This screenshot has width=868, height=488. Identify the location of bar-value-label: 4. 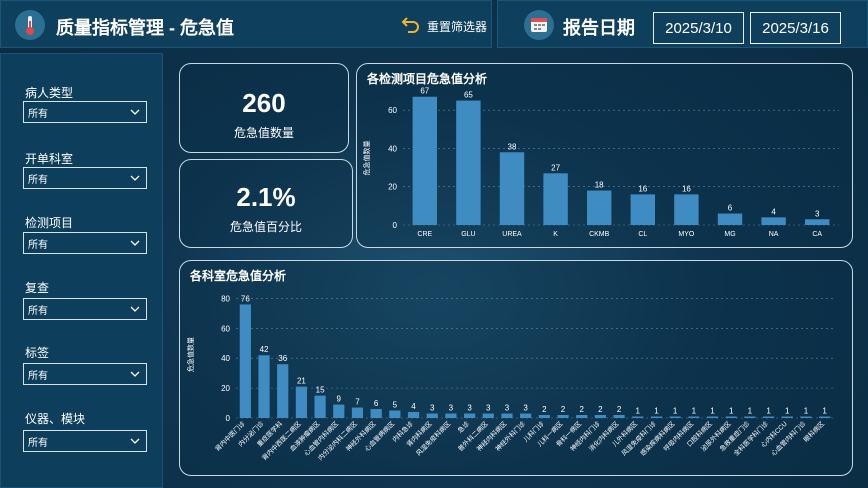
(773, 211).